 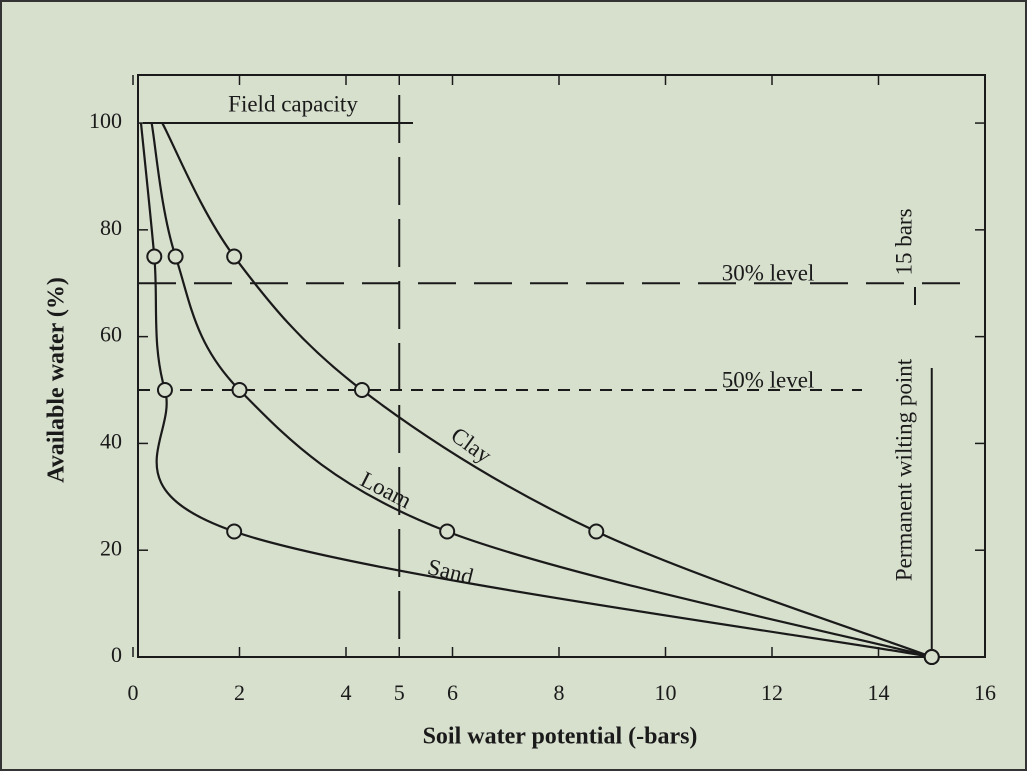 I want to click on bars-label: 15 bars, so click(x=903, y=241).